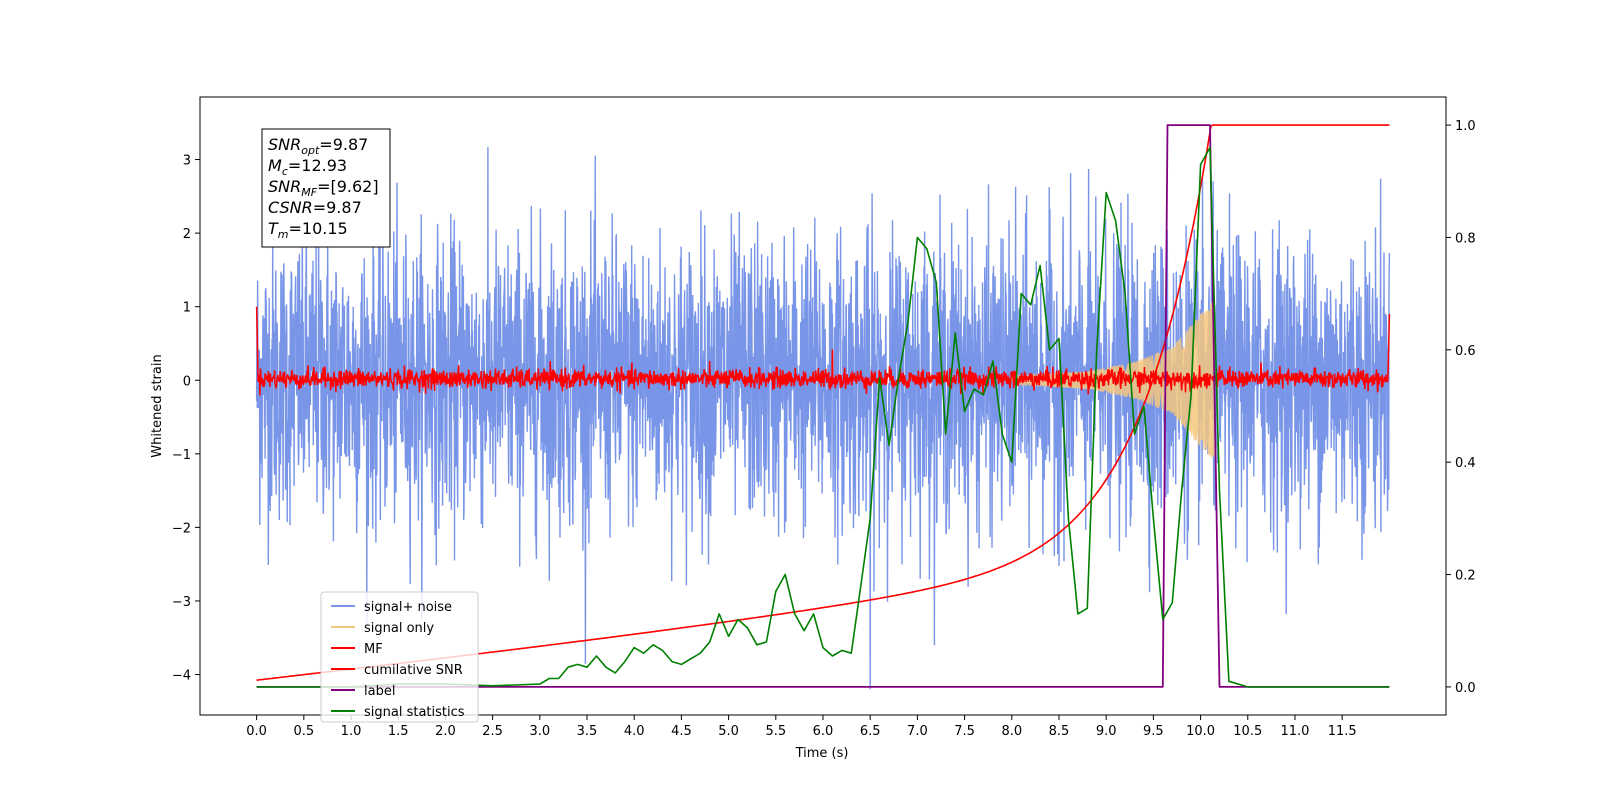  What do you see at coordinates (408, 607) in the screenshot?
I see `legend-label-0: signal+ noise` at bounding box center [408, 607].